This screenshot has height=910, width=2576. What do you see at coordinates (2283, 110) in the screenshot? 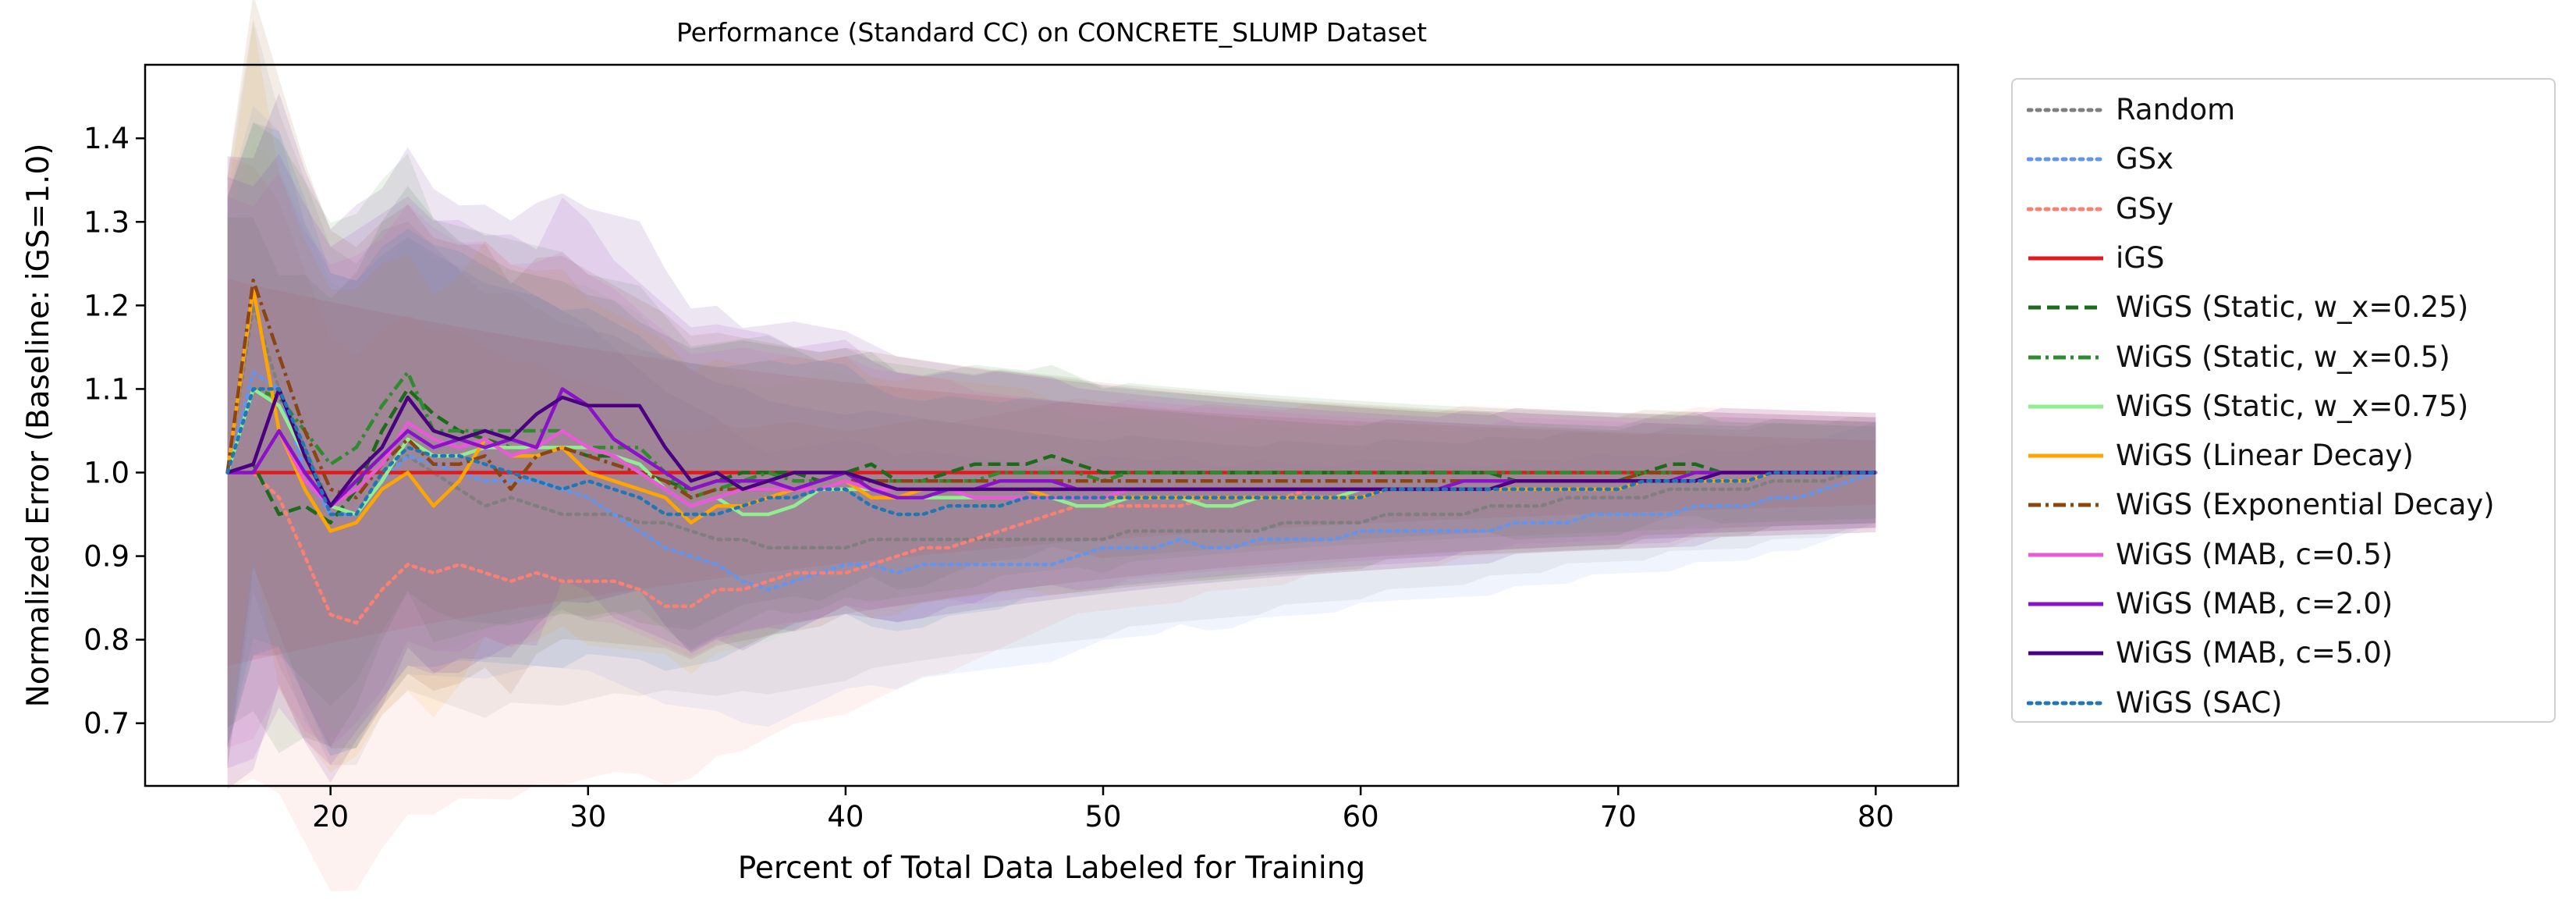
I see `legend-item: Random` at bounding box center [2283, 110].